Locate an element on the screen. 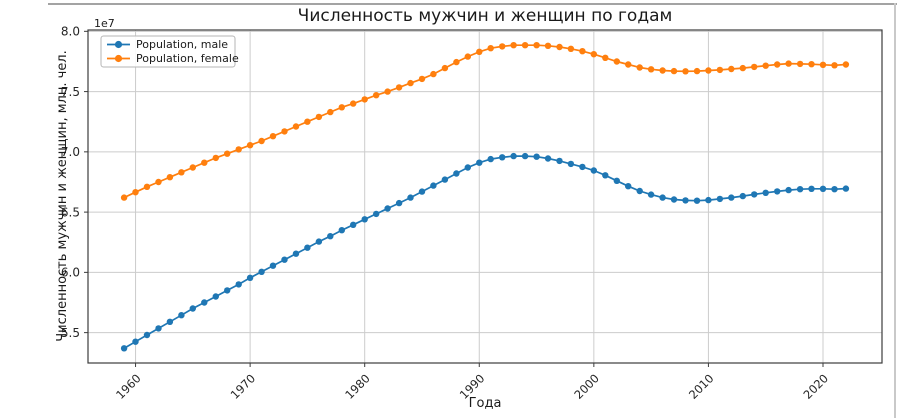 The image size is (900, 418). legend: Population, male Population, female is located at coordinates (169, 51).